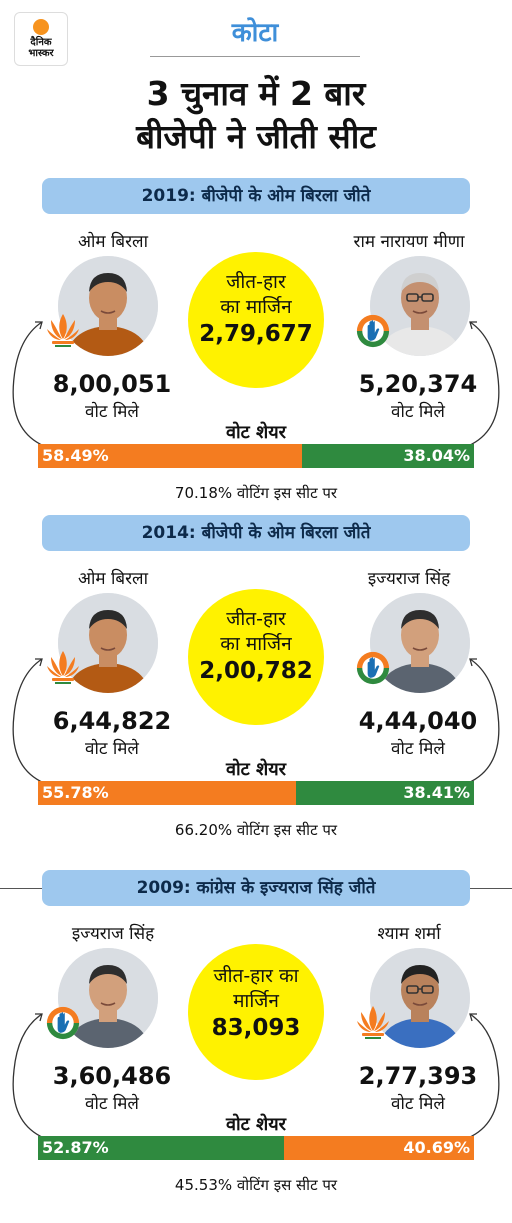  What do you see at coordinates (112, 721) in the screenshot?
I see `left-votes: 6,44,822` at bounding box center [112, 721].